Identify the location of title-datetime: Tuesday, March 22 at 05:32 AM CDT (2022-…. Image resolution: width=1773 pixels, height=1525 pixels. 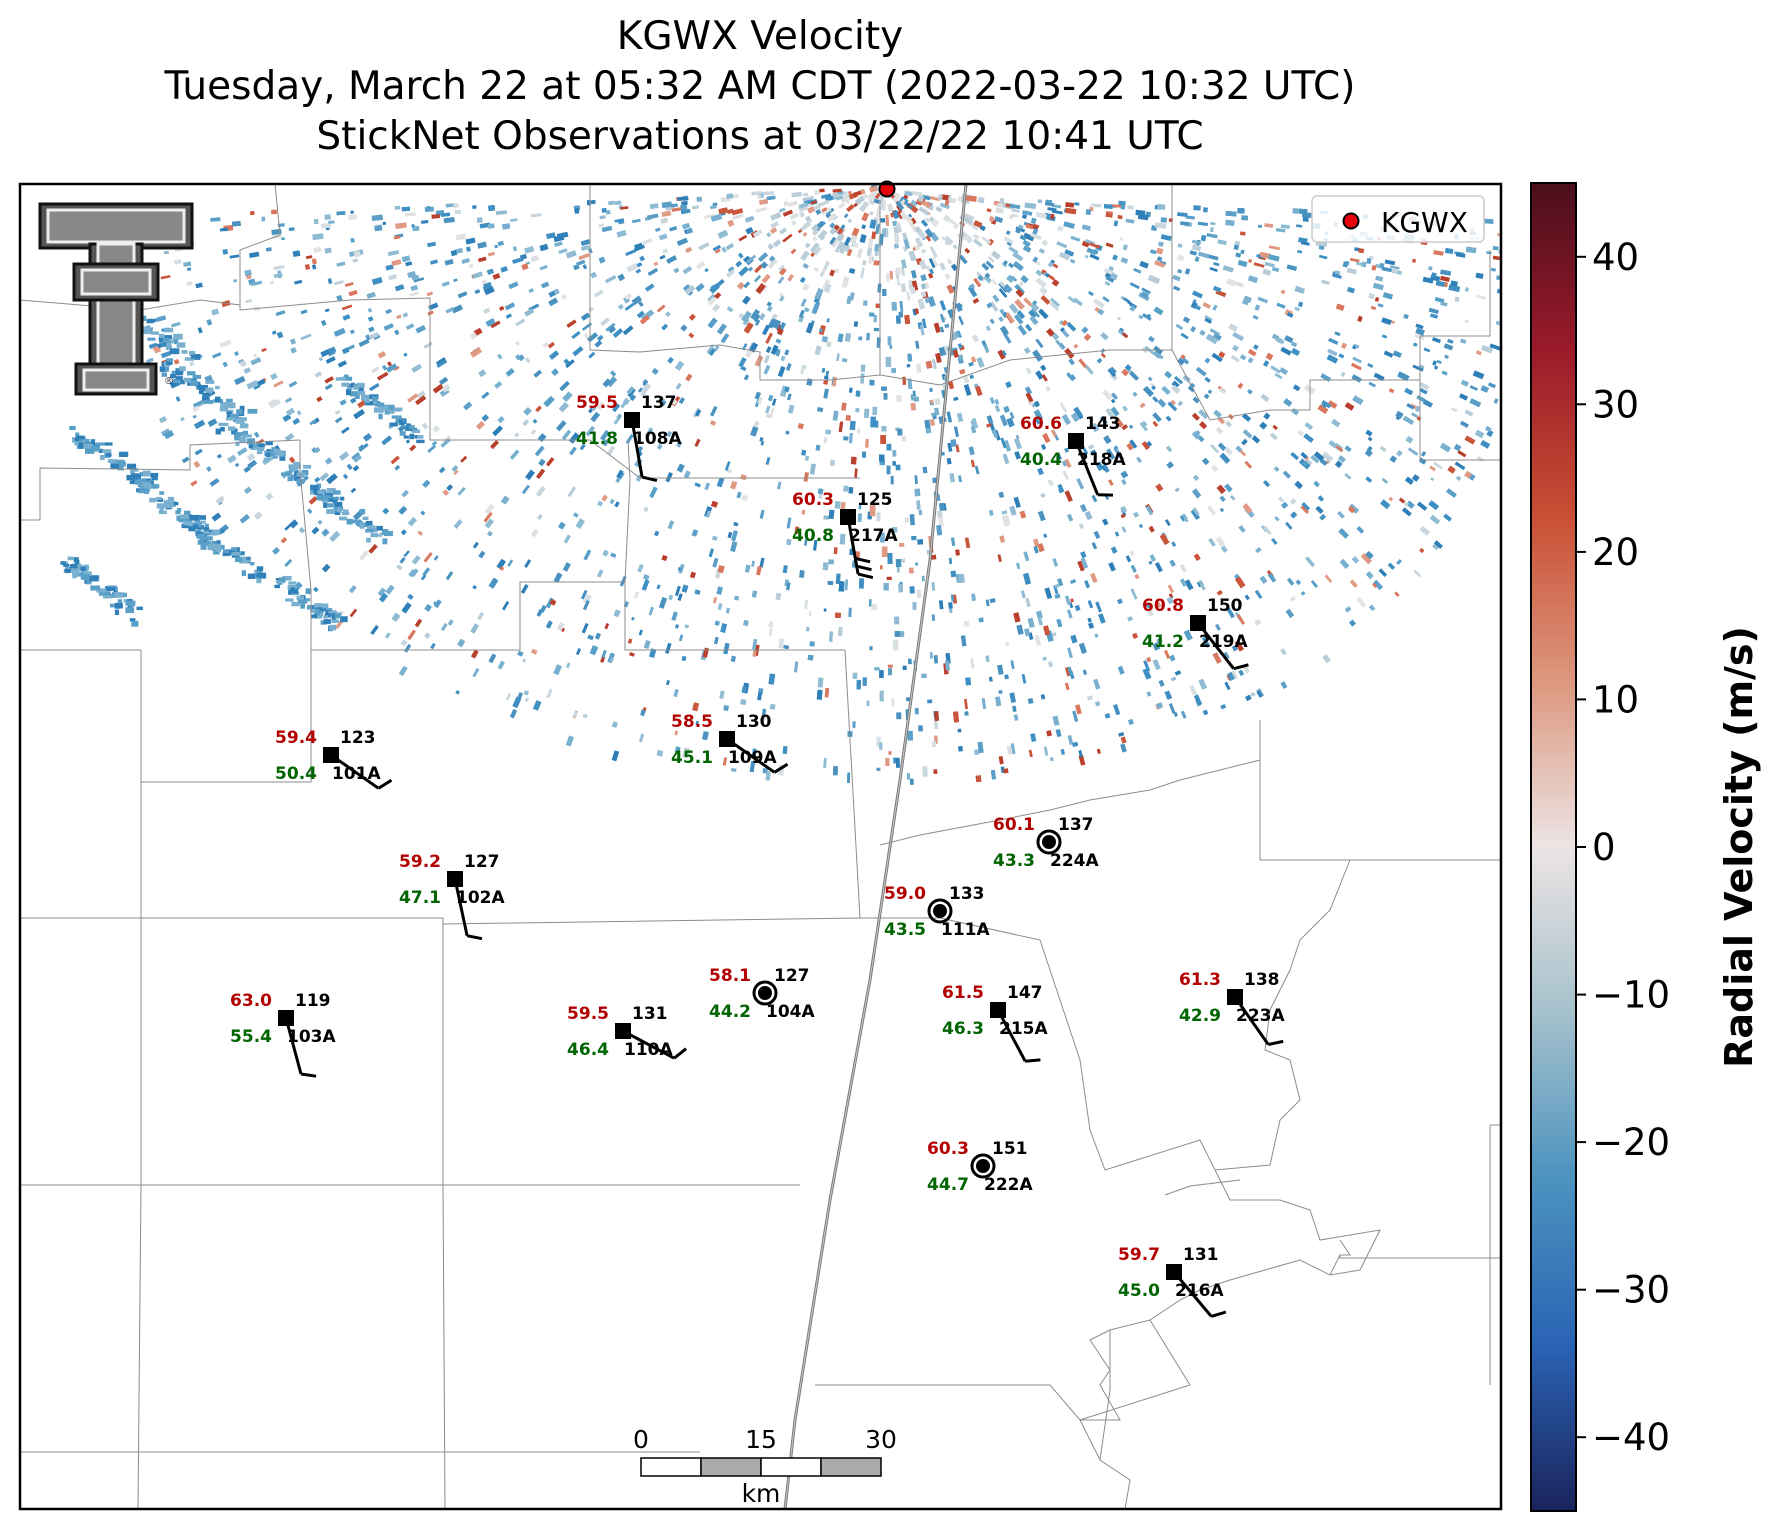
(760, 86).